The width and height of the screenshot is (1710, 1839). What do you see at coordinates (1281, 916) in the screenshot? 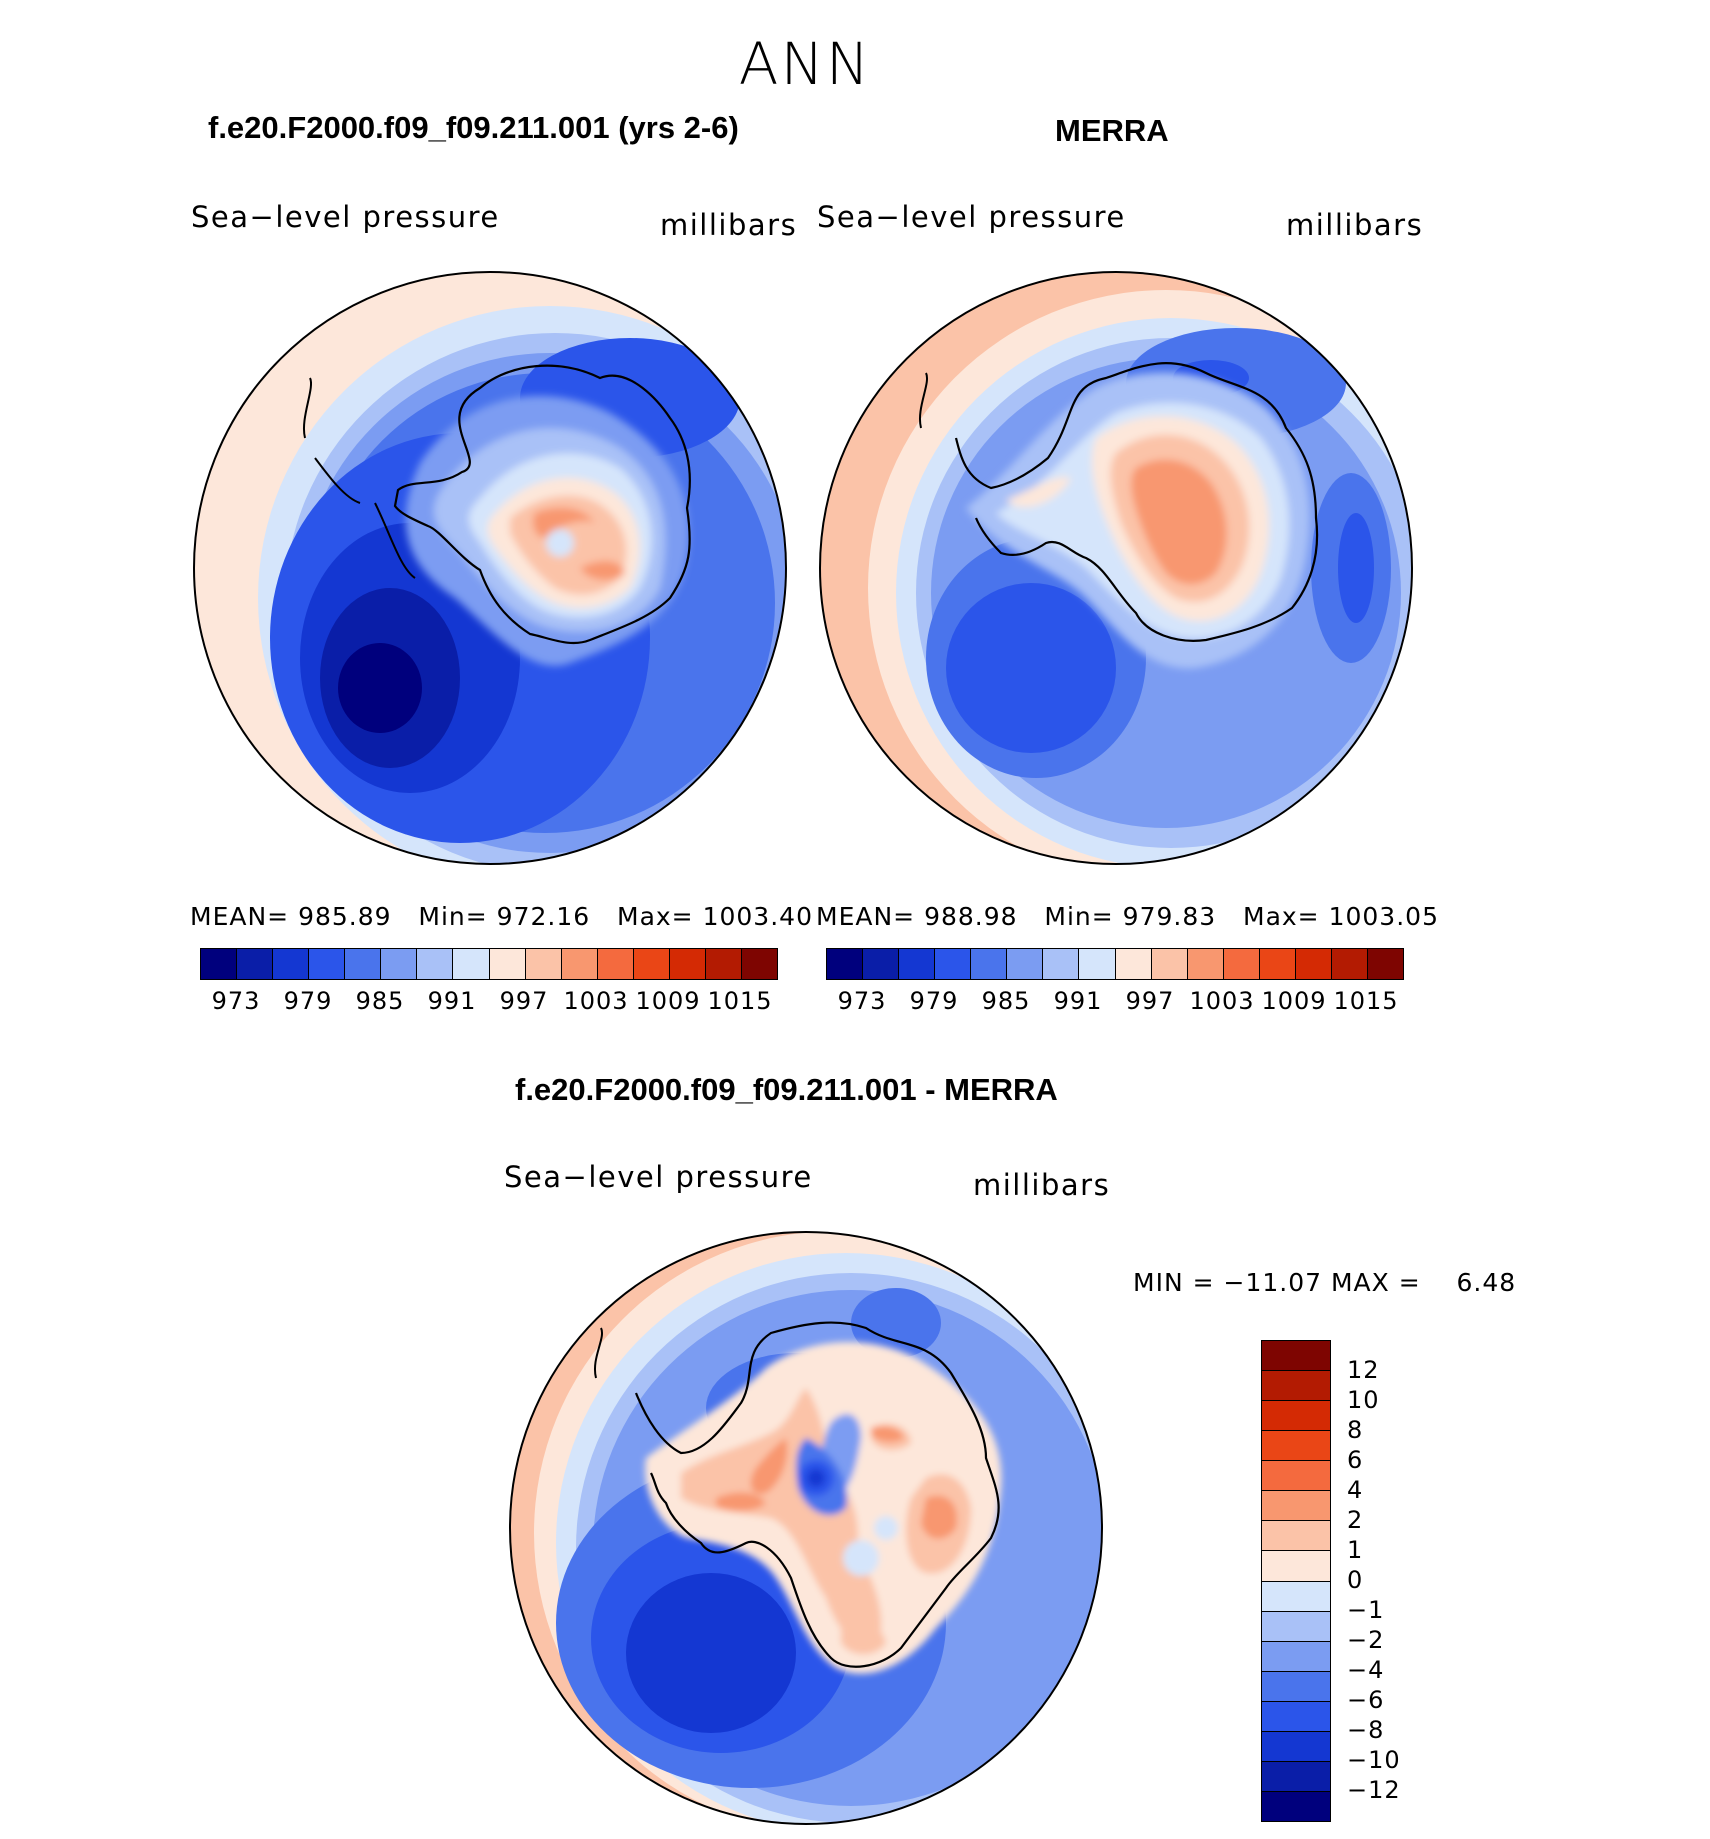
I see `panel-2-max-label: Max=` at bounding box center [1281, 916].